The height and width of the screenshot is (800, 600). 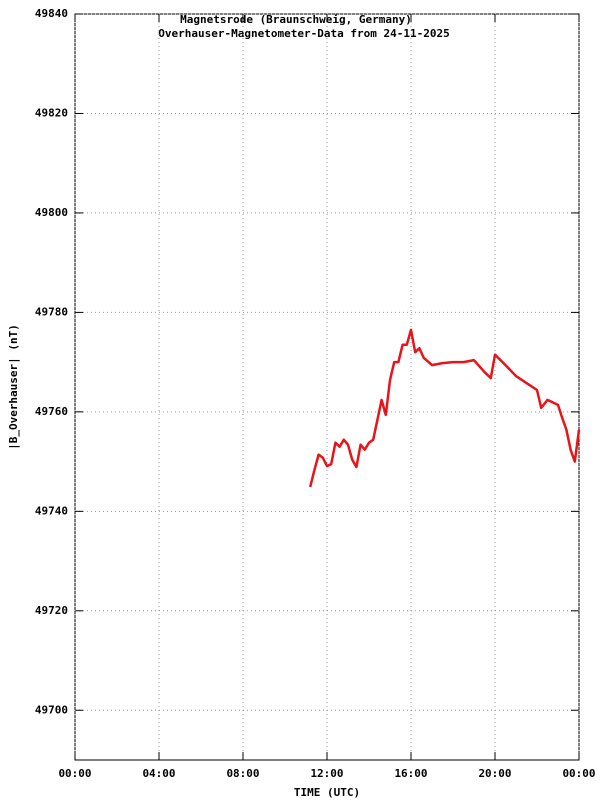 What do you see at coordinates (326, 773) in the screenshot?
I see `x-tick-label: 12:00` at bounding box center [326, 773].